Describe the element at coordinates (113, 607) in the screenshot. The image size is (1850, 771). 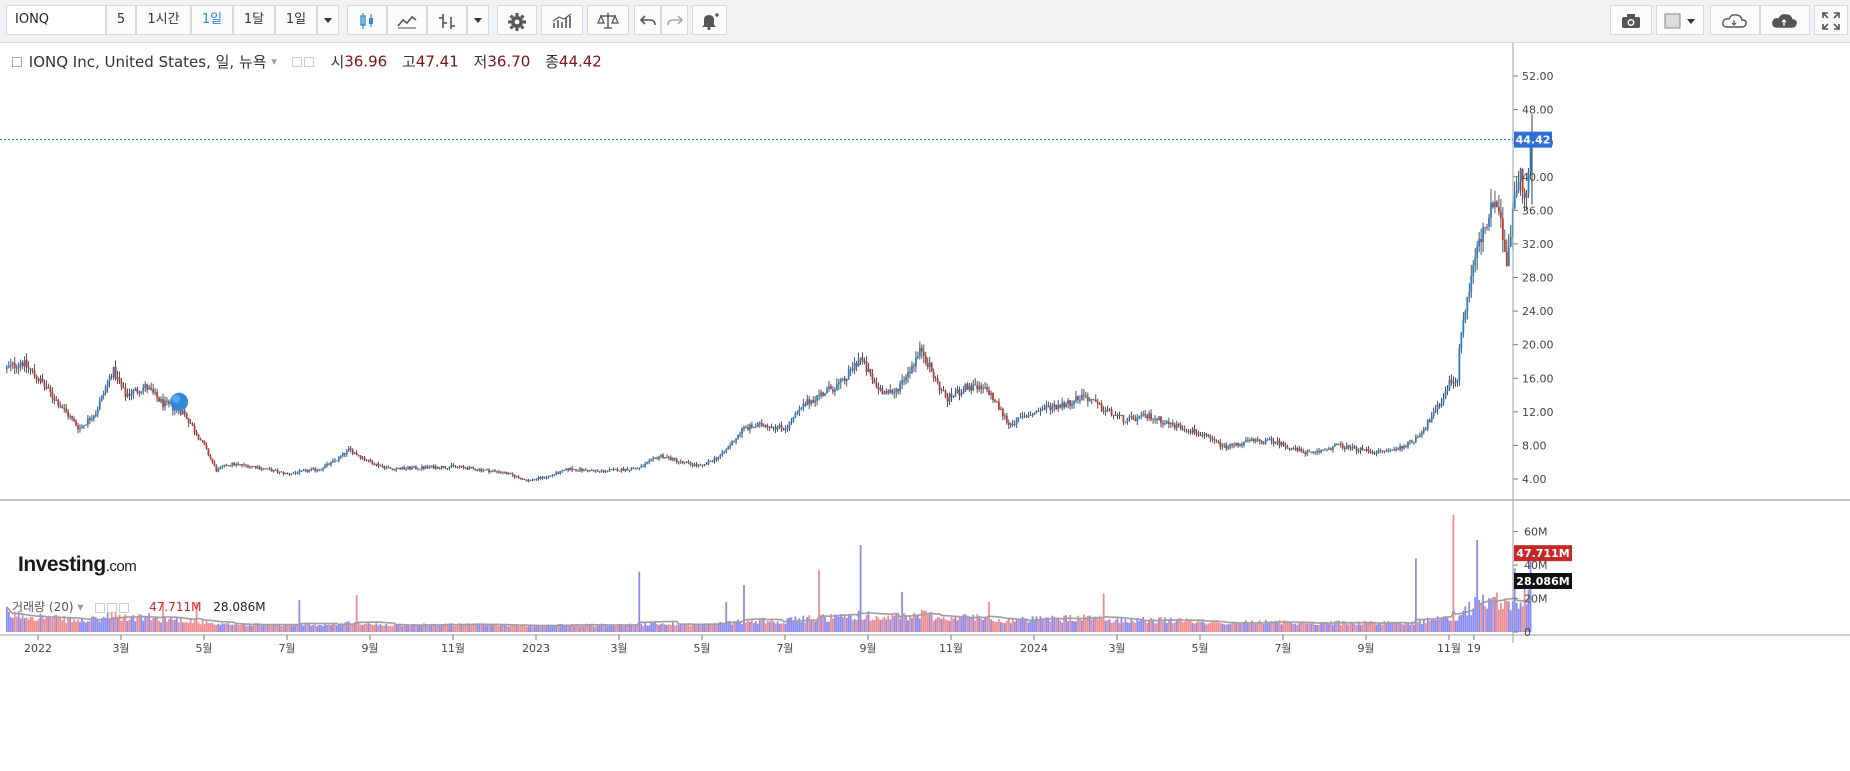
I see `volume-settings-icon` at that location.